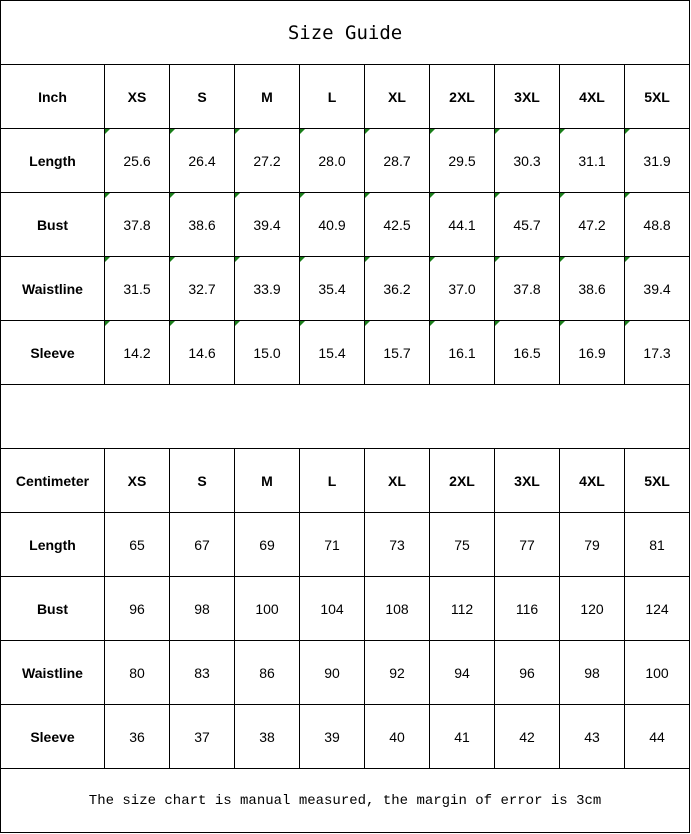 This screenshot has height=834, width=691. I want to click on measurement-value: 67, so click(202, 544).